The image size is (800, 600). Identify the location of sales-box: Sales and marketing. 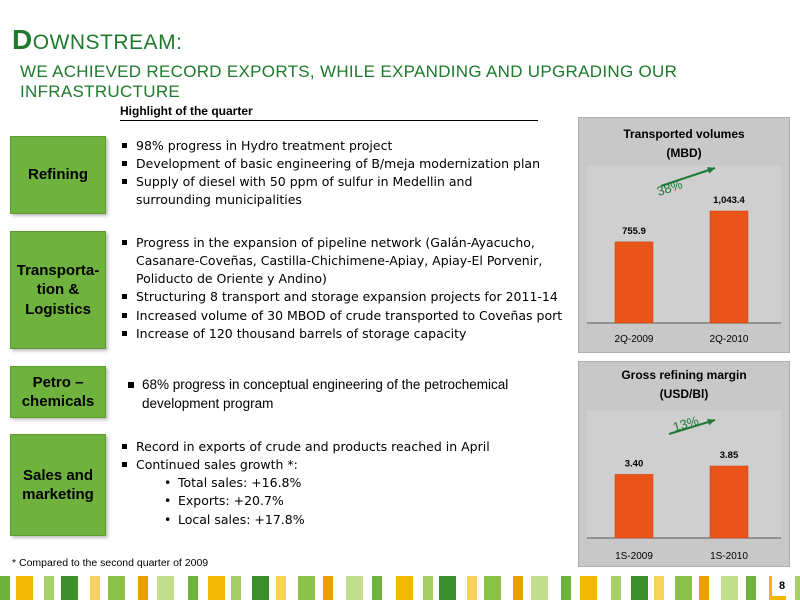
(58, 485).